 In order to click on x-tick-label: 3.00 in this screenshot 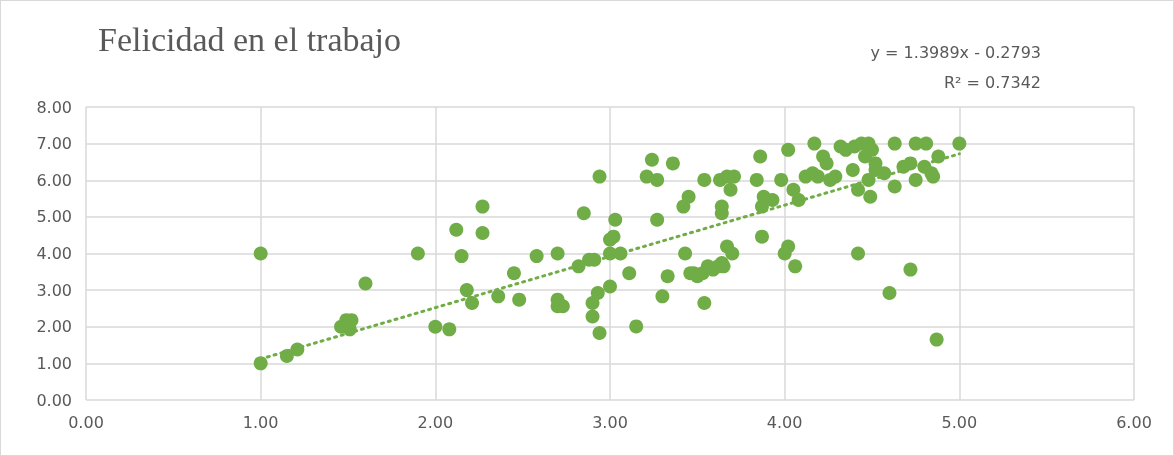, I will do `click(610, 422)`.